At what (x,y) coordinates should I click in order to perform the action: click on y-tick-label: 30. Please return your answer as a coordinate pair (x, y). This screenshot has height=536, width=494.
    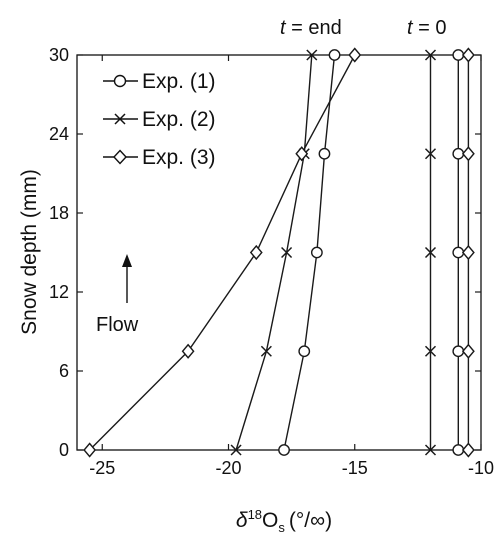
    Looking at the image, I should click on (59, 55).